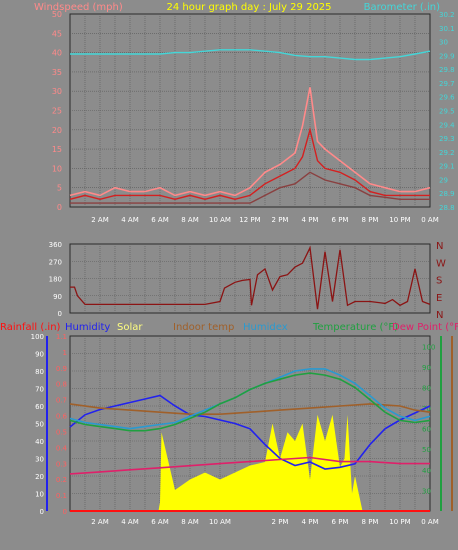  What do you see at coordinates (130, 327) in the screenshot?
I see `solar-label: Solar` at bounding box center [130, 327].